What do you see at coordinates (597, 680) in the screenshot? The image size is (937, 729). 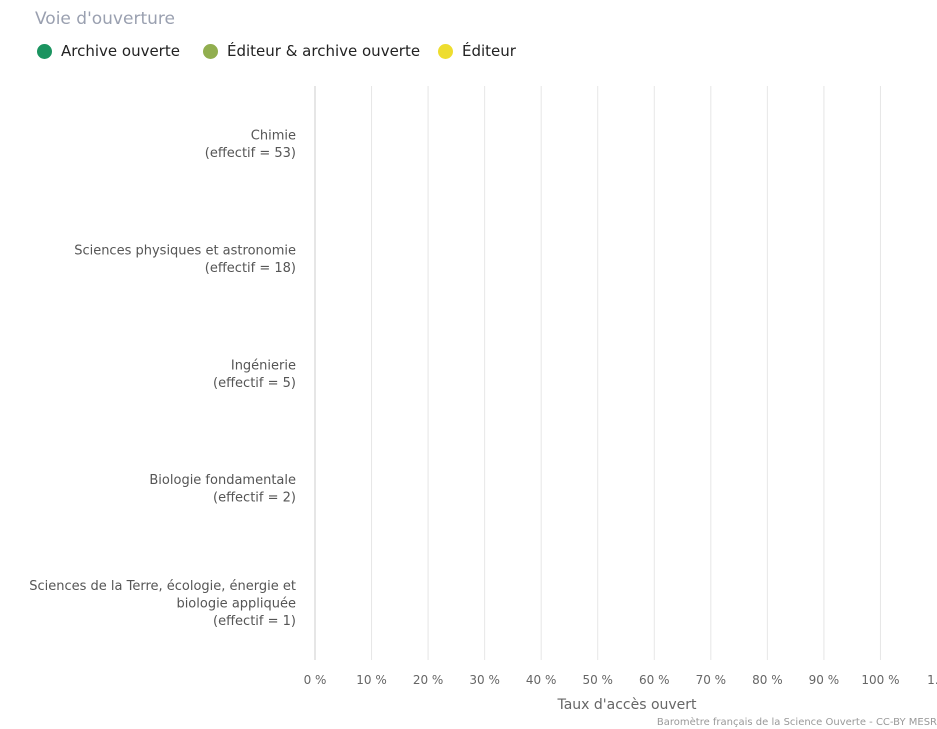 I see `x-tick-label: 50 %` at bounding box center [597, 680].